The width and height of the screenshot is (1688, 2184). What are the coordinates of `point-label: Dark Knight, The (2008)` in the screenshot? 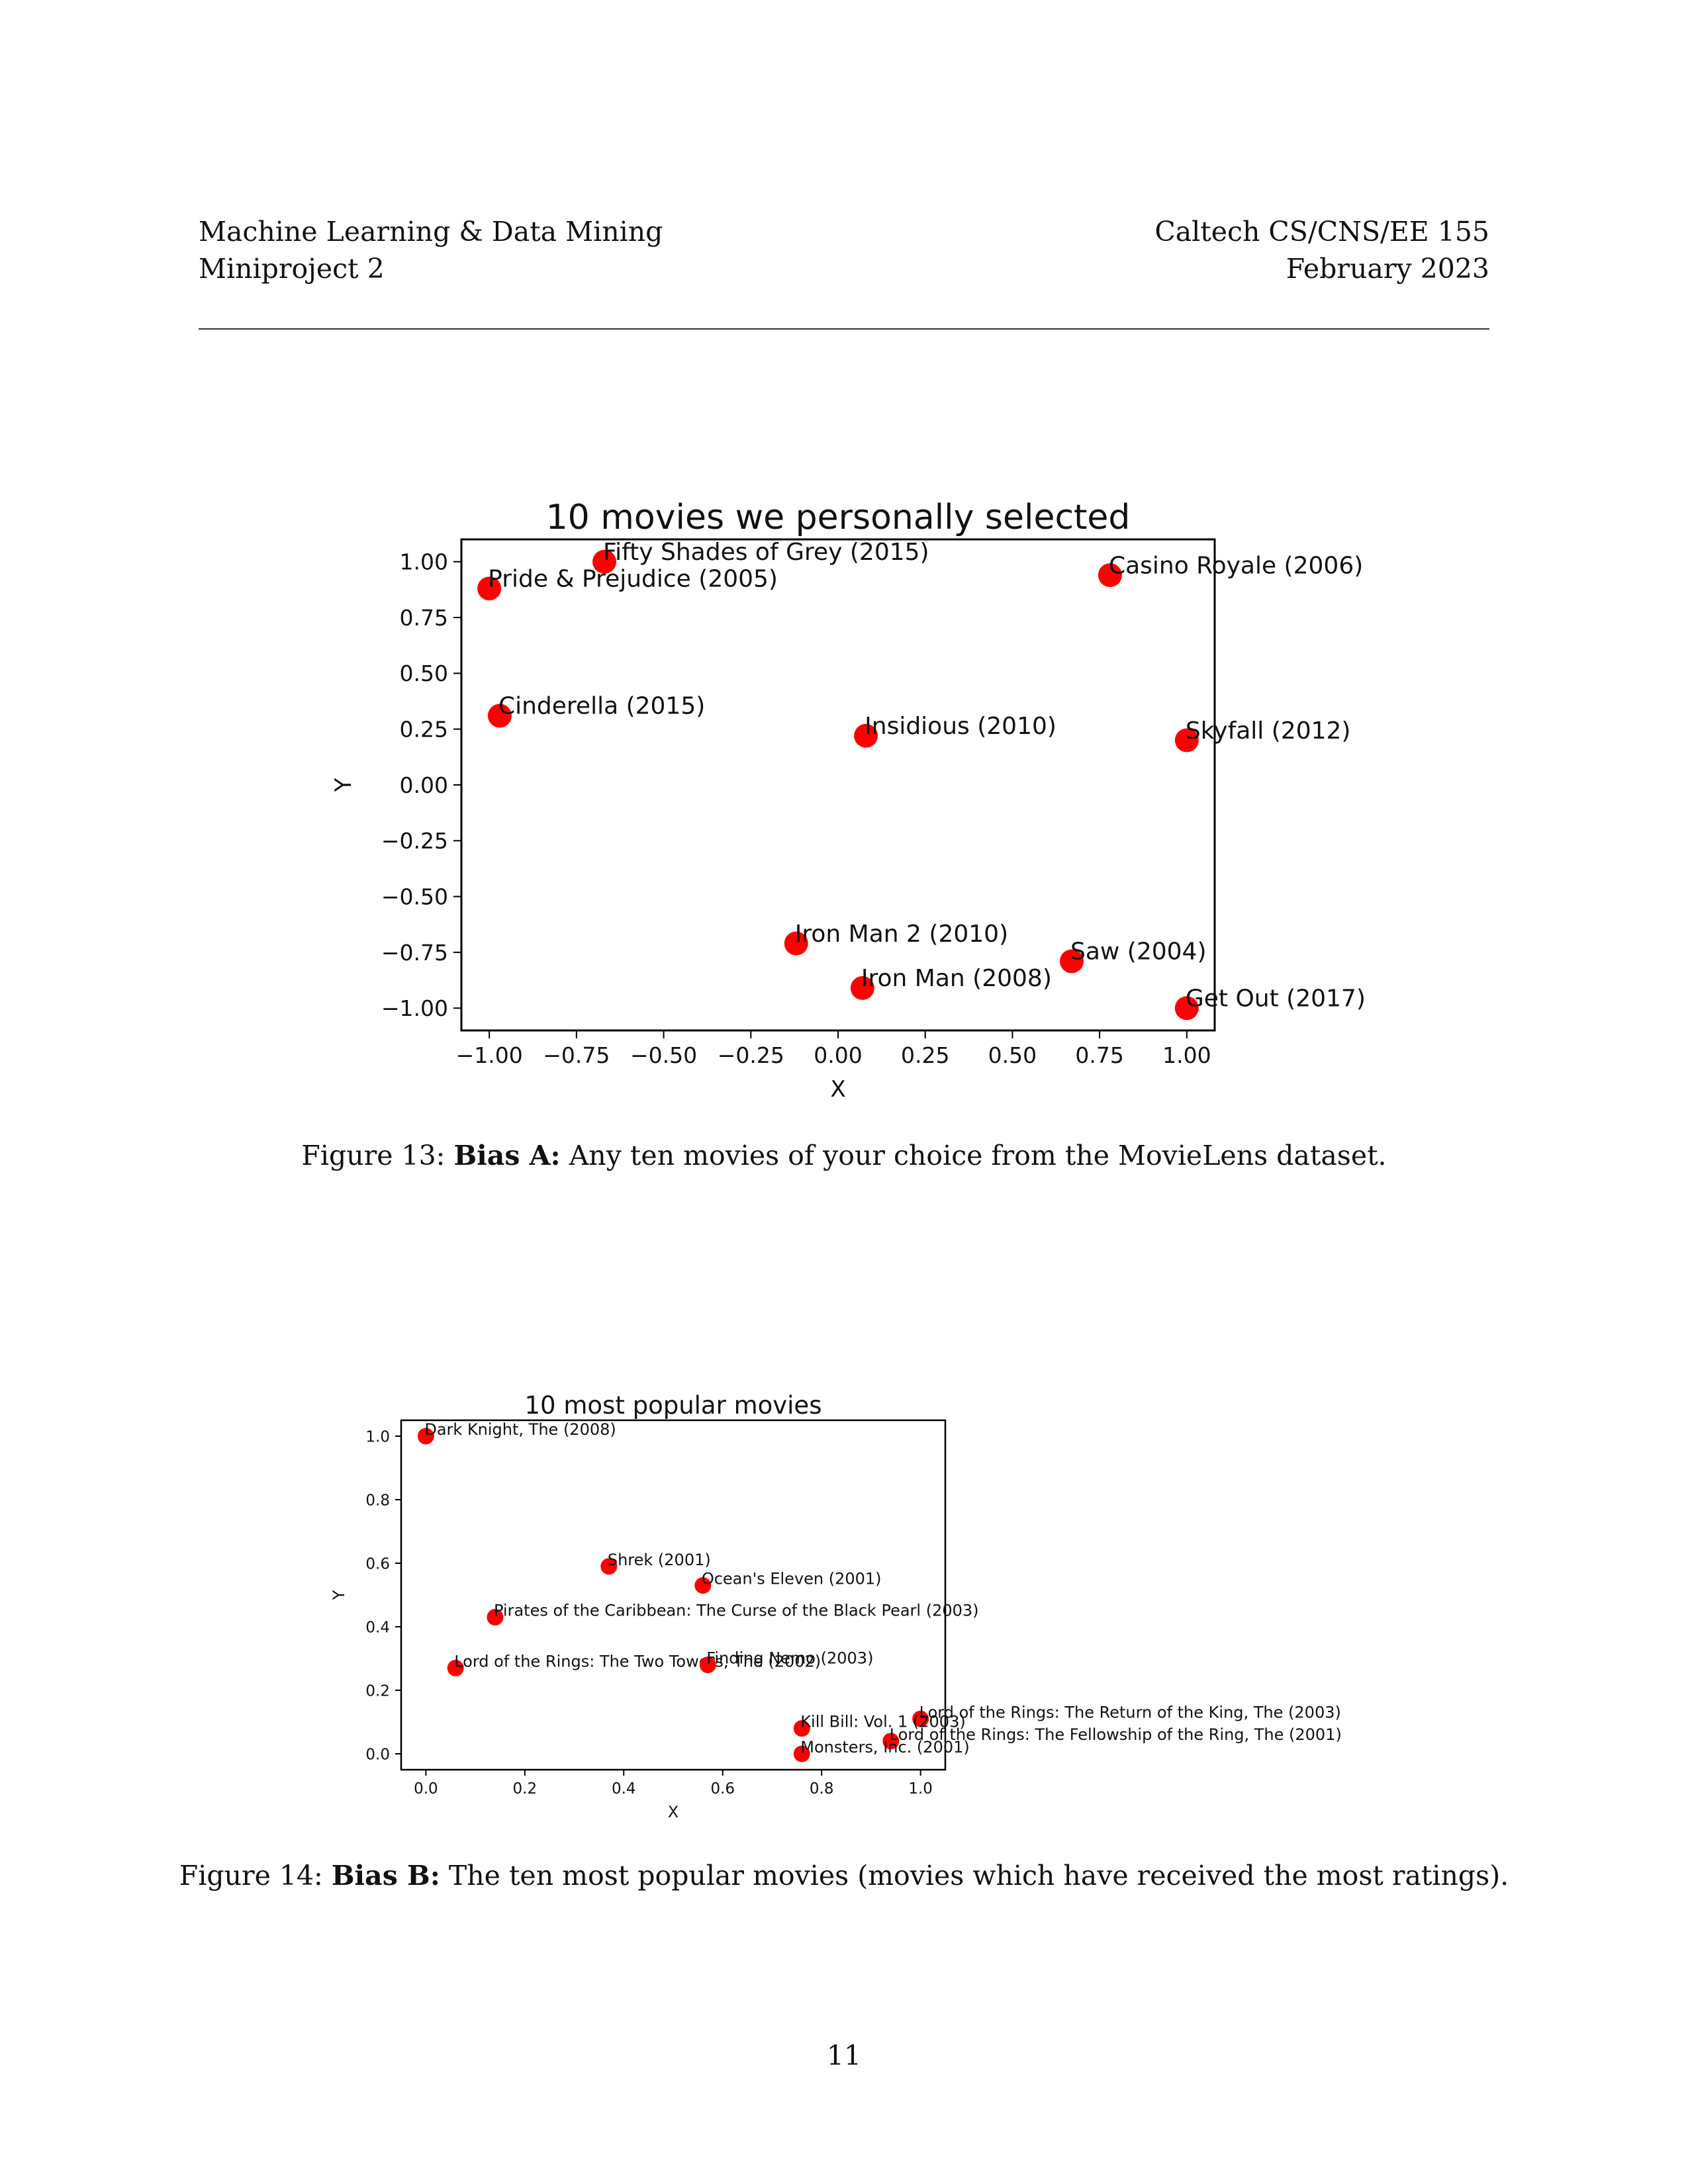 It's located at (520, 1430).